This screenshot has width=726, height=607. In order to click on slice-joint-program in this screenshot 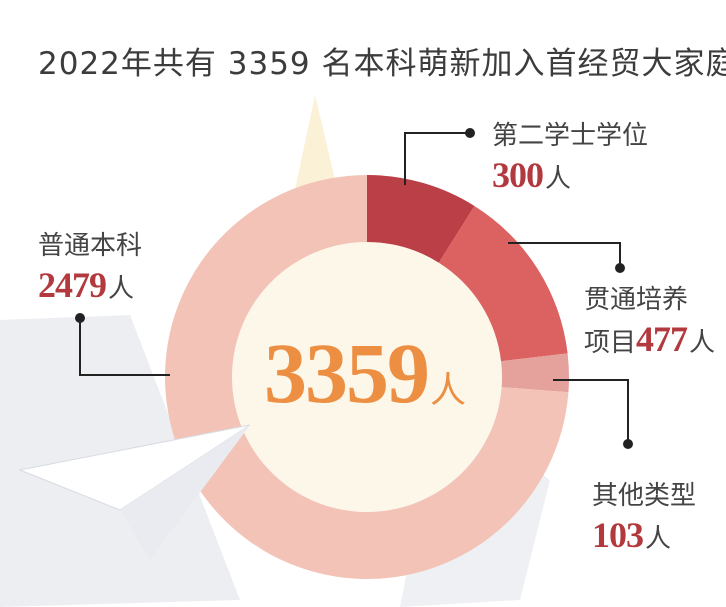, I will do `click(503, 283)`.